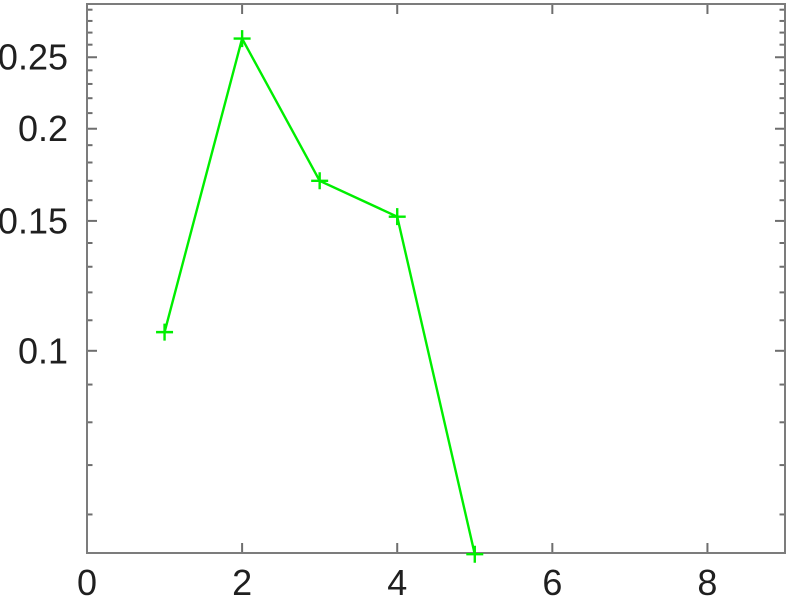 The image size is (789, 600). Describe the element at coordinates (242, 581) in the screenshot. I see `x-tick-label: 2` at that location.